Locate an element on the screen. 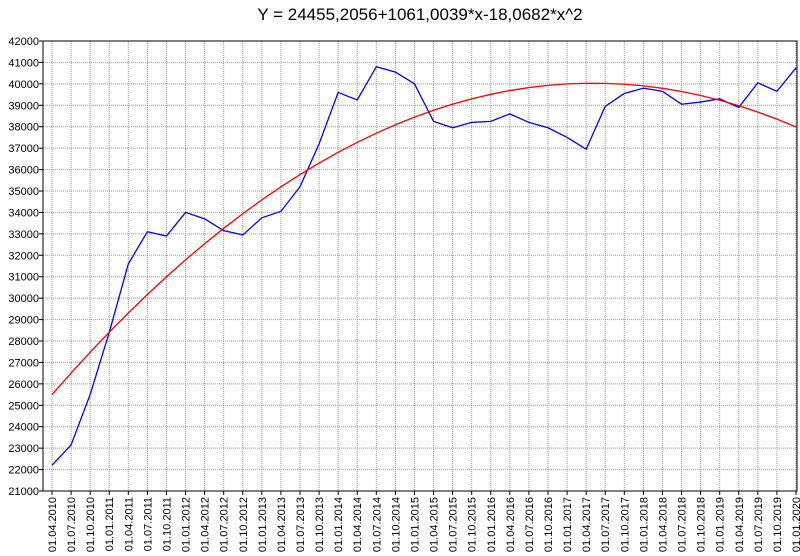 This screenshot has width=800, height=556. x-tick-label: 01.04.2014 is located at coordinates (358, 524).